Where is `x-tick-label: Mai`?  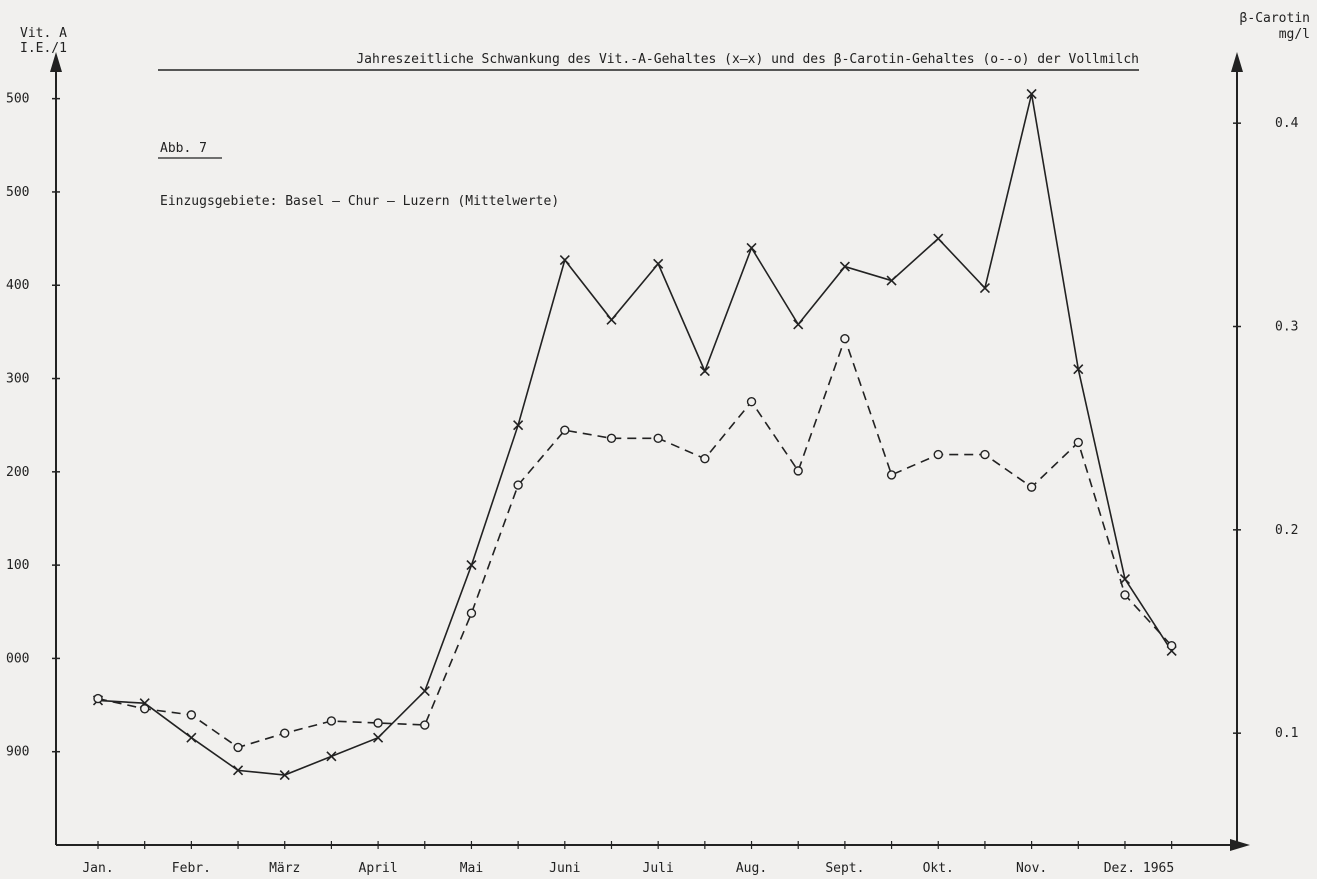
x-tick-label: Mai is located at coordinates (471, 868).